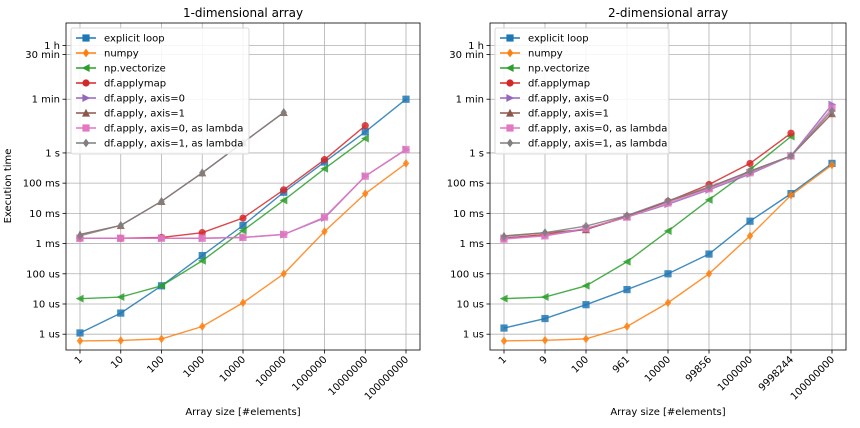 The width and height of the screenshot is (860, 428). What do you see at coordinates (559, 69) in the screenshot?
I see `legend-label: np.vectorize` at bounding box center [559, 69].